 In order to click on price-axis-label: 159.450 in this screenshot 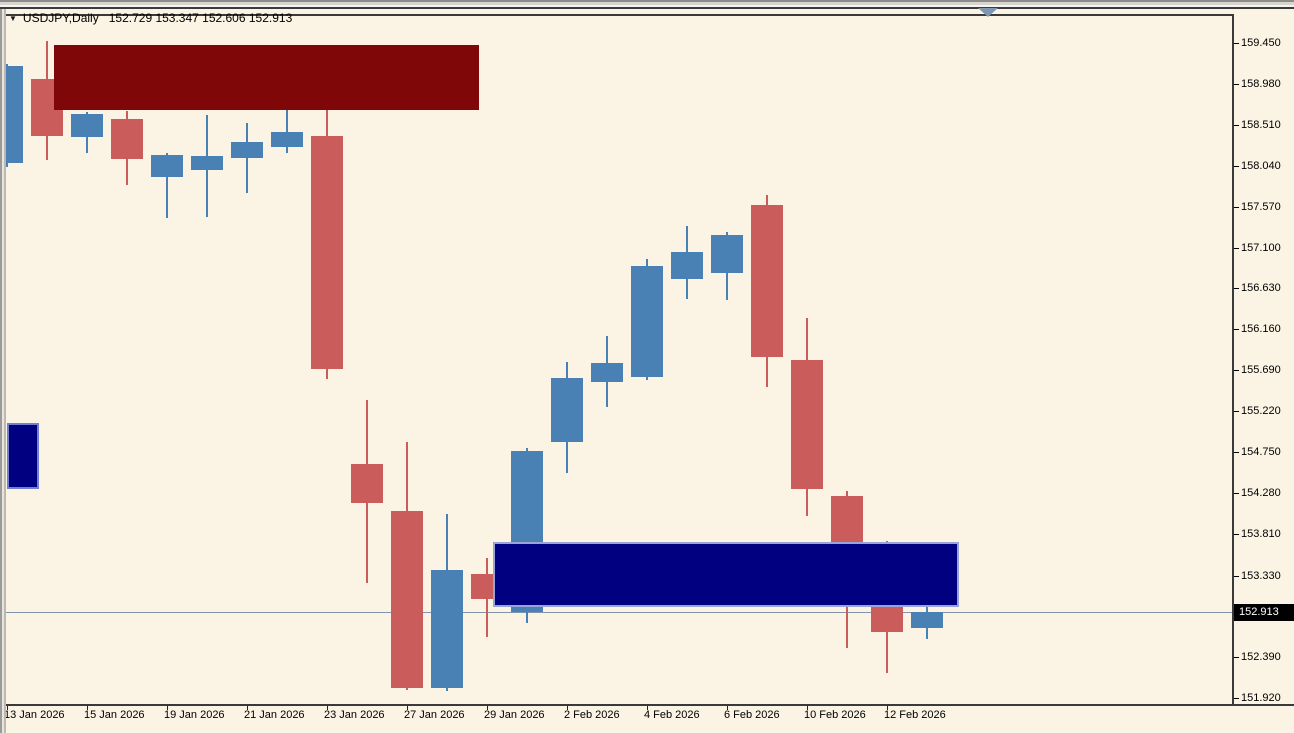, I will do `click(1261, 43)`.